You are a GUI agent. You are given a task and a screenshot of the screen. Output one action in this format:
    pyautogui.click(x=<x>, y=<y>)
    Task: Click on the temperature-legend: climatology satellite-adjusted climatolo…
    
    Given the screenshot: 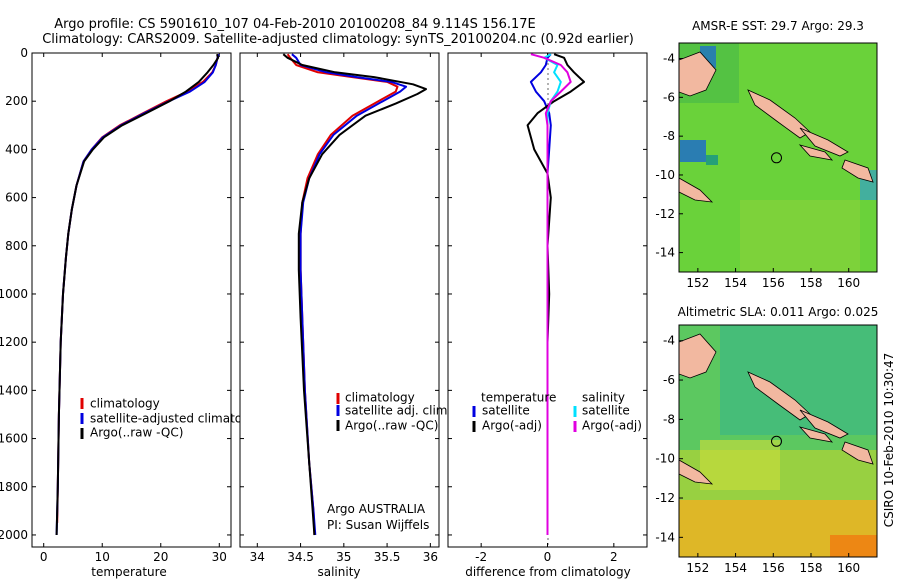 What is the action you would take?
    pyautogui.click(x=174, y=418)
    